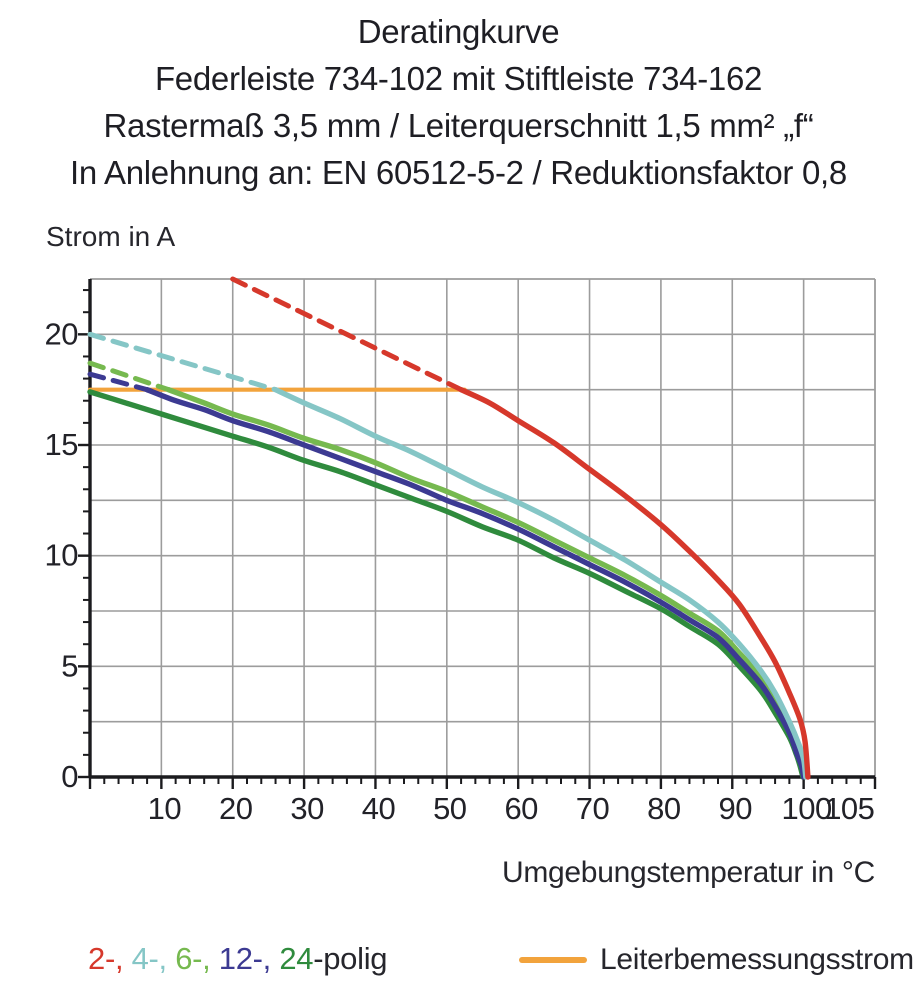 This screenshot has height=1000, width=917. What do you see at coordinates (183, 362) in the screenshot?
I see `series-4-polig-dashed-curve` at bounding box center [183, 362].